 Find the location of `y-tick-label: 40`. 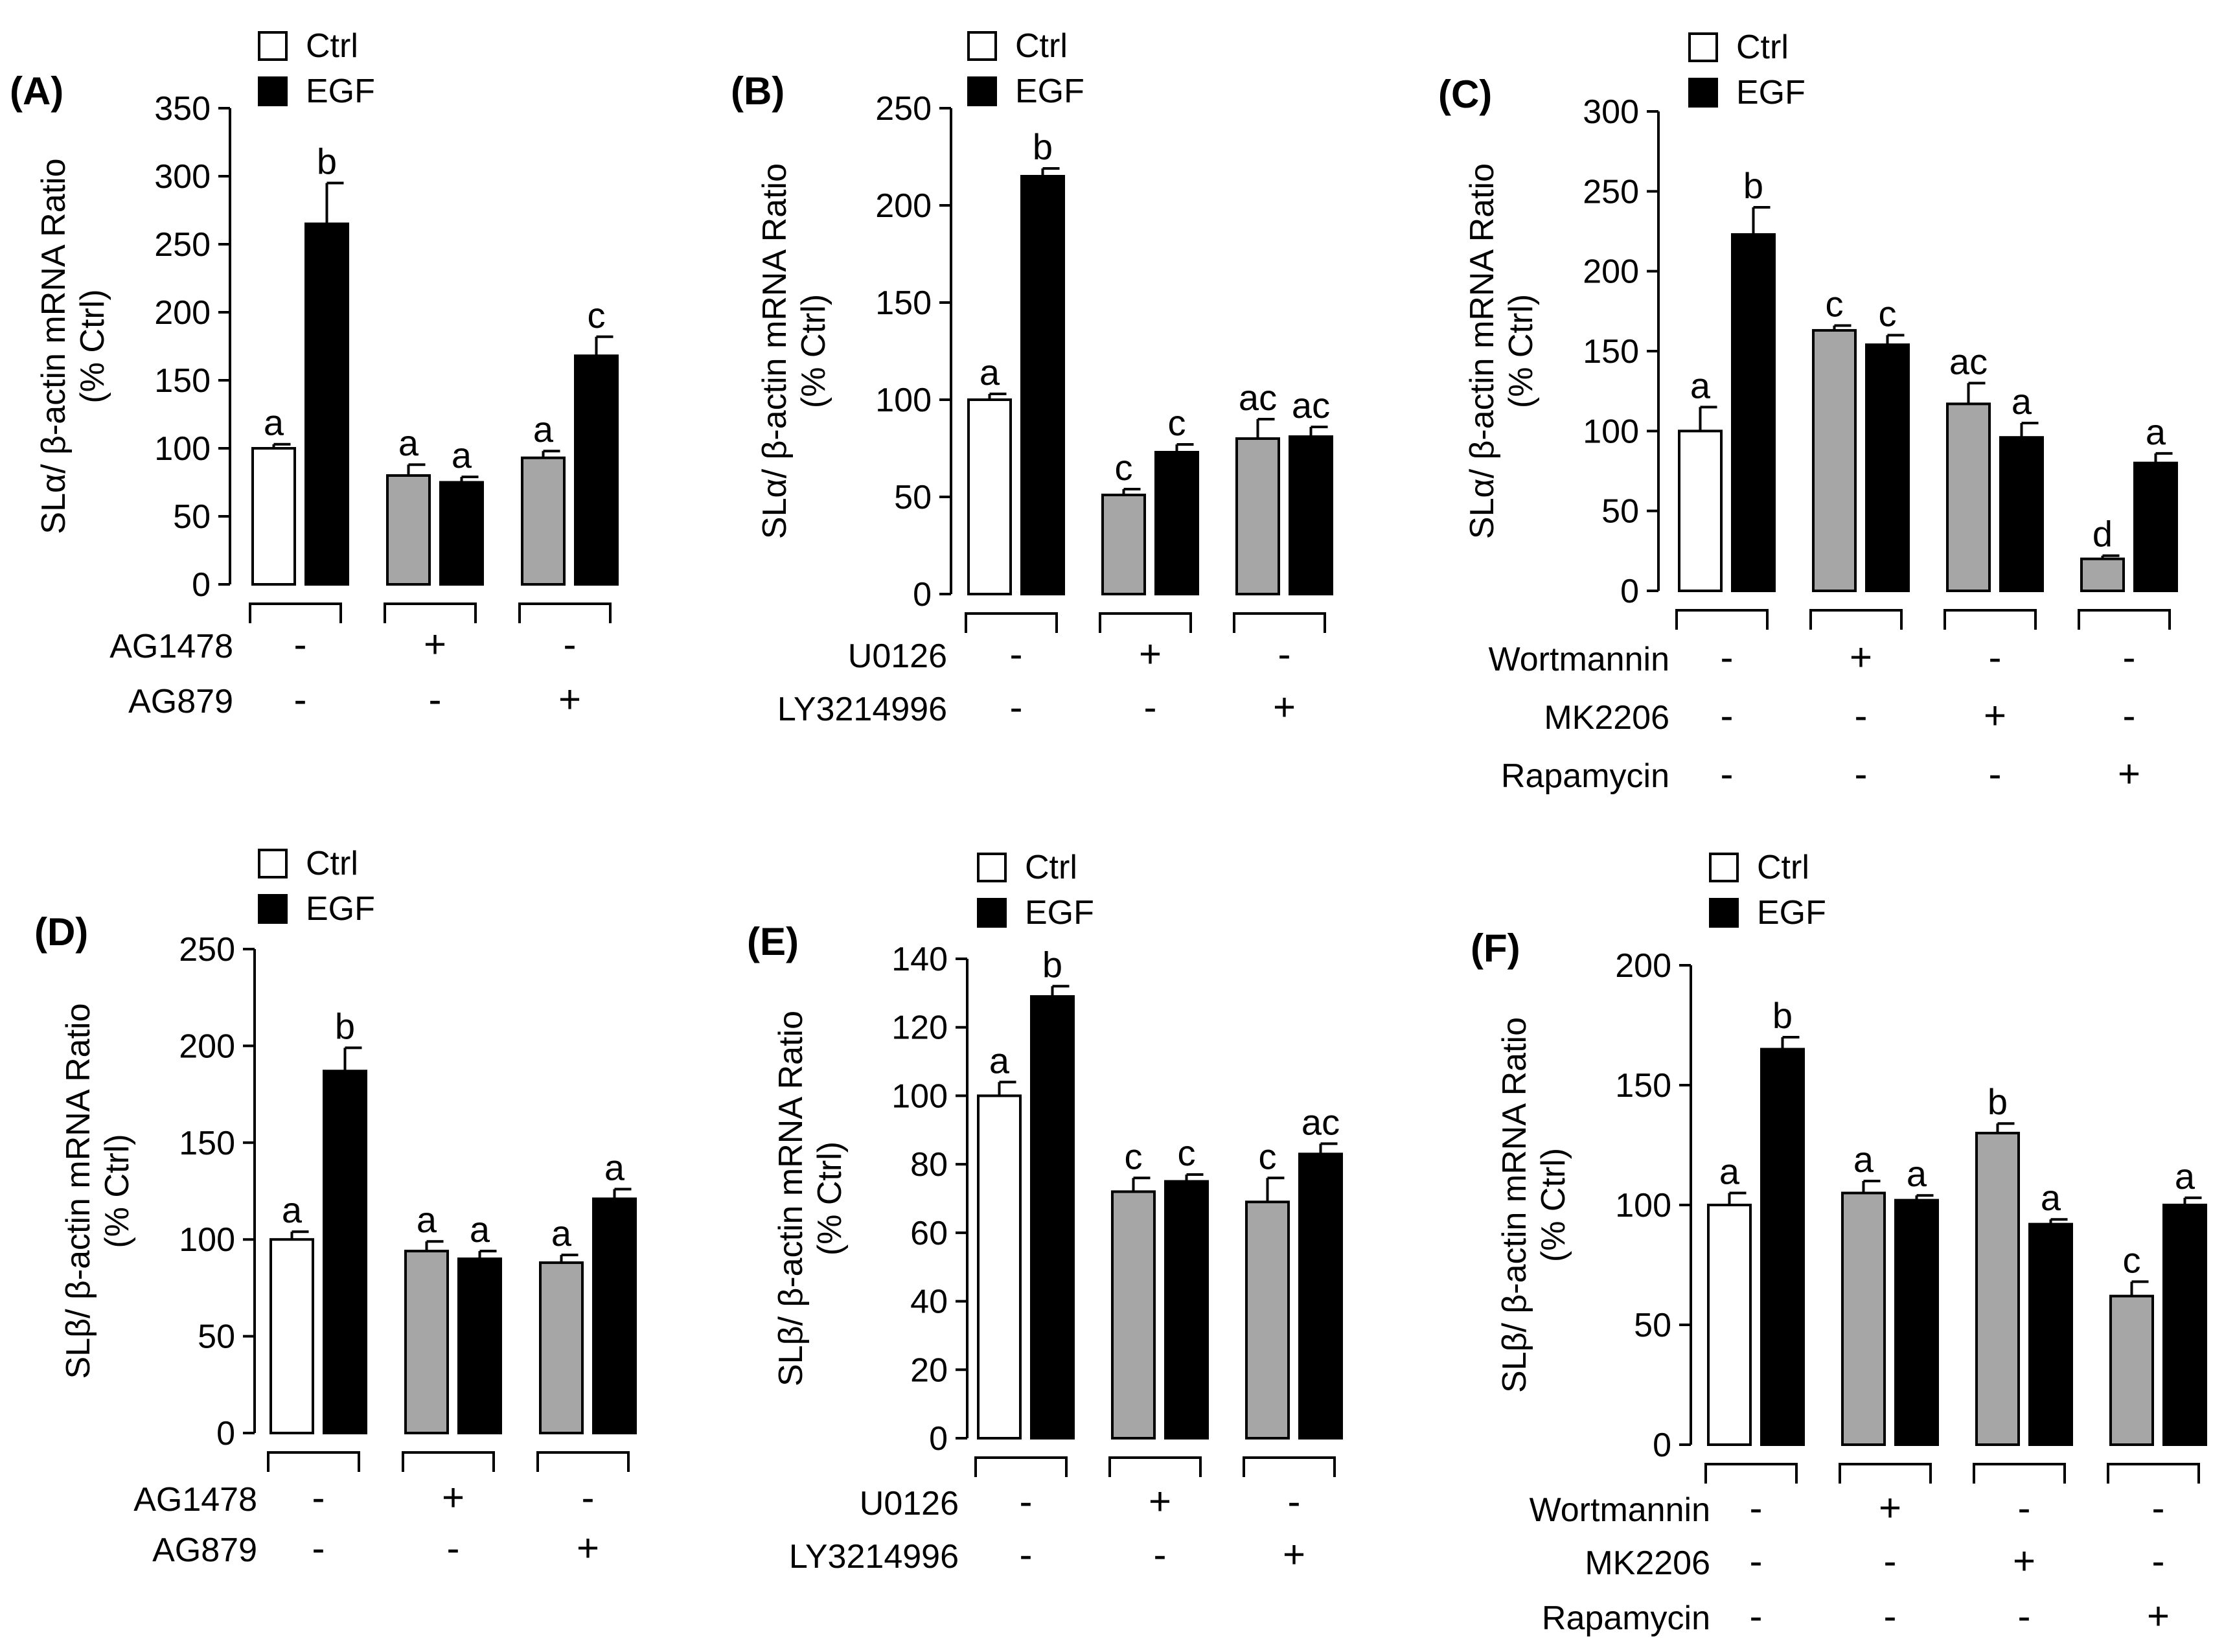

y-tick-label: 40 is located at coordinates (929, 1302).